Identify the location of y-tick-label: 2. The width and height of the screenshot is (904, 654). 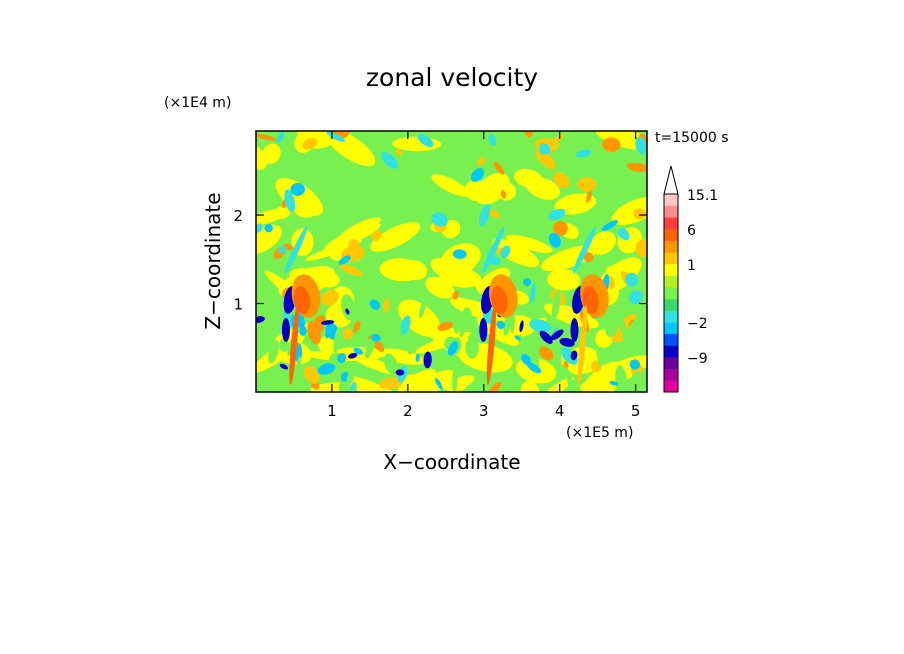
(238, 216).